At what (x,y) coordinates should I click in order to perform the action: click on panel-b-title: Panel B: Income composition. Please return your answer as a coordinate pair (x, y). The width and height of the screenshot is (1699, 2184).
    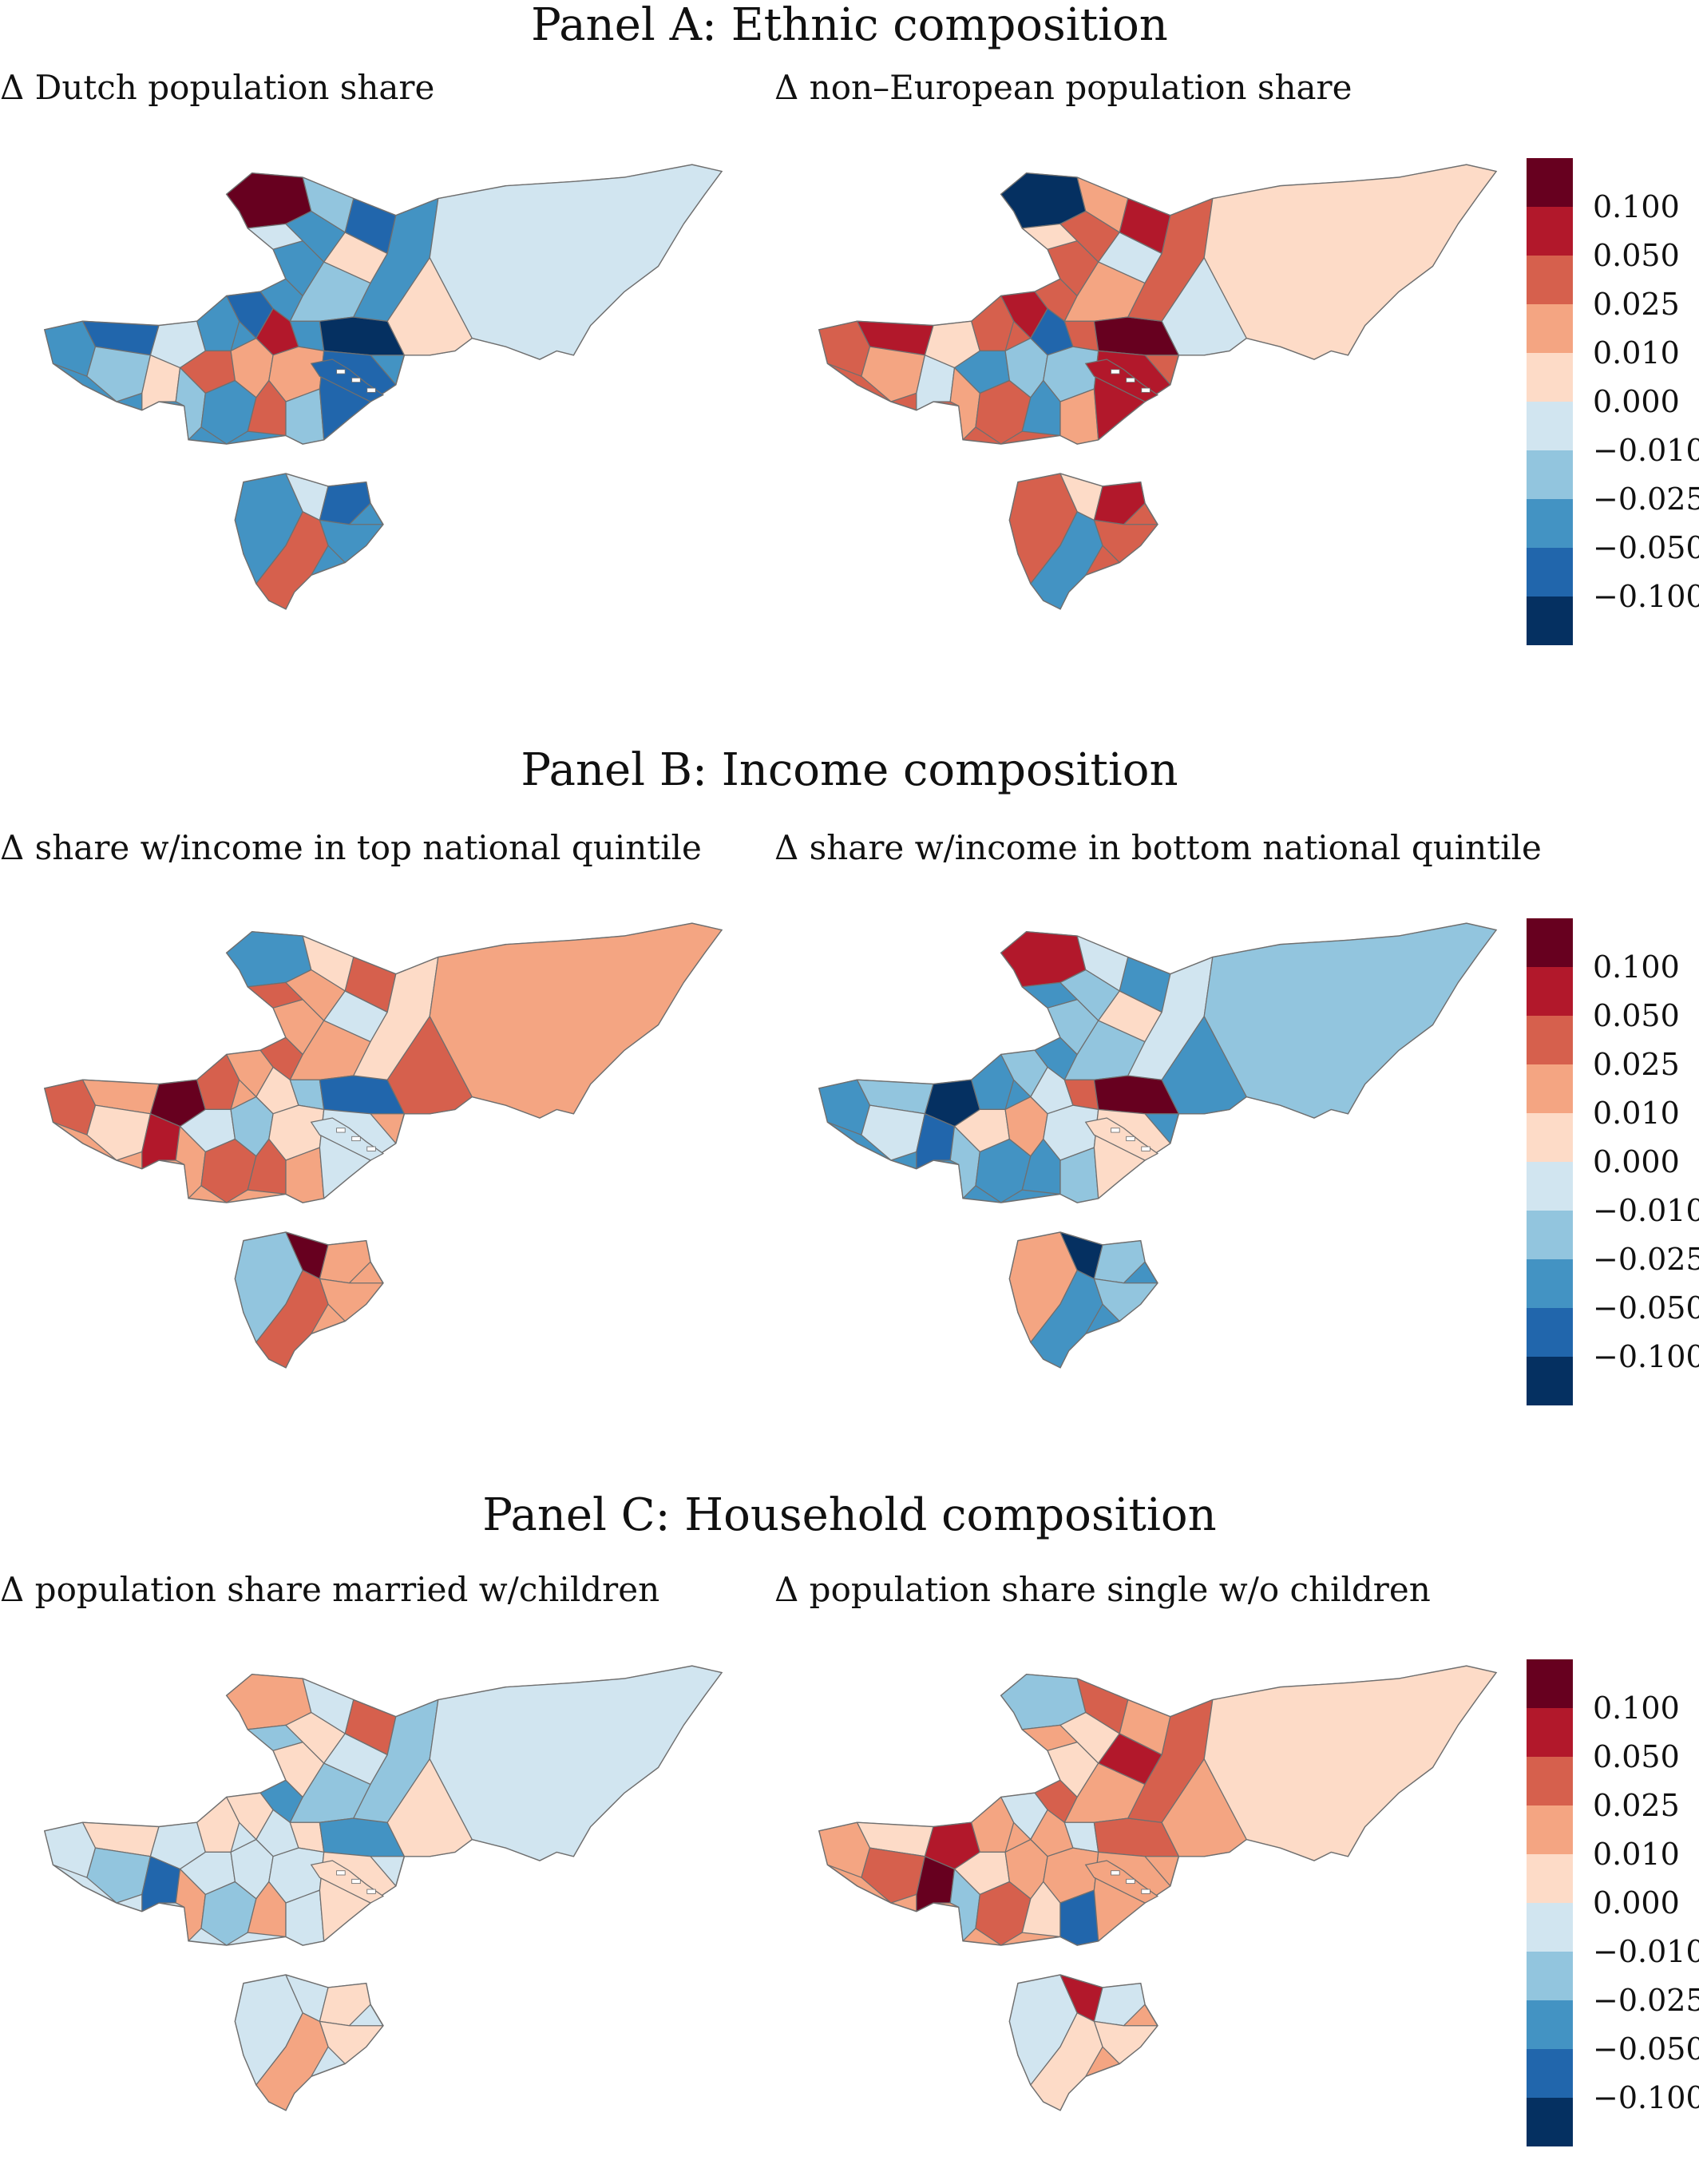
    Looking at the image, I should click on (849, 770).